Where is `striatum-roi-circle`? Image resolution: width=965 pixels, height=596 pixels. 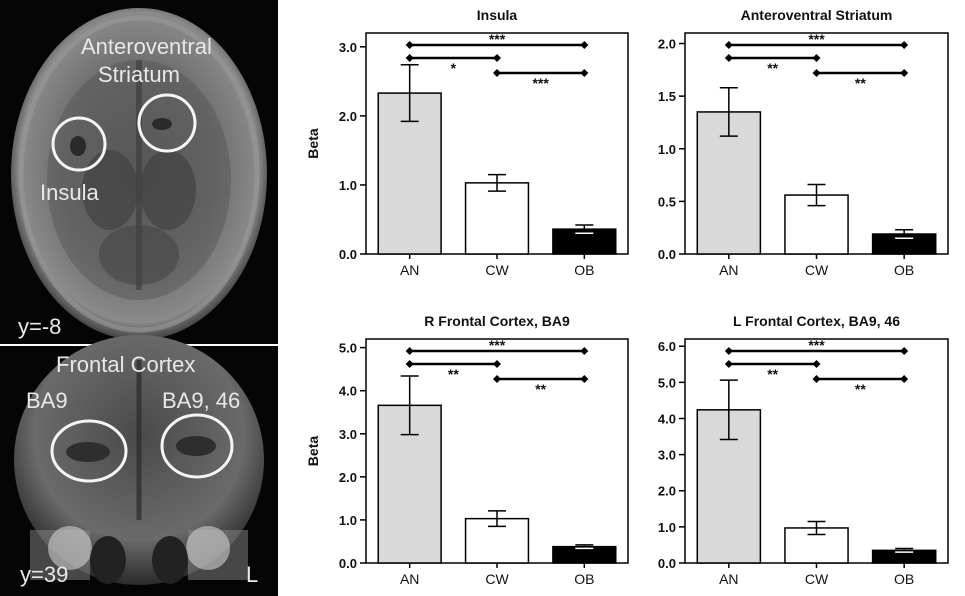
striatum-roi-circle is located at coordinates (167, 123).